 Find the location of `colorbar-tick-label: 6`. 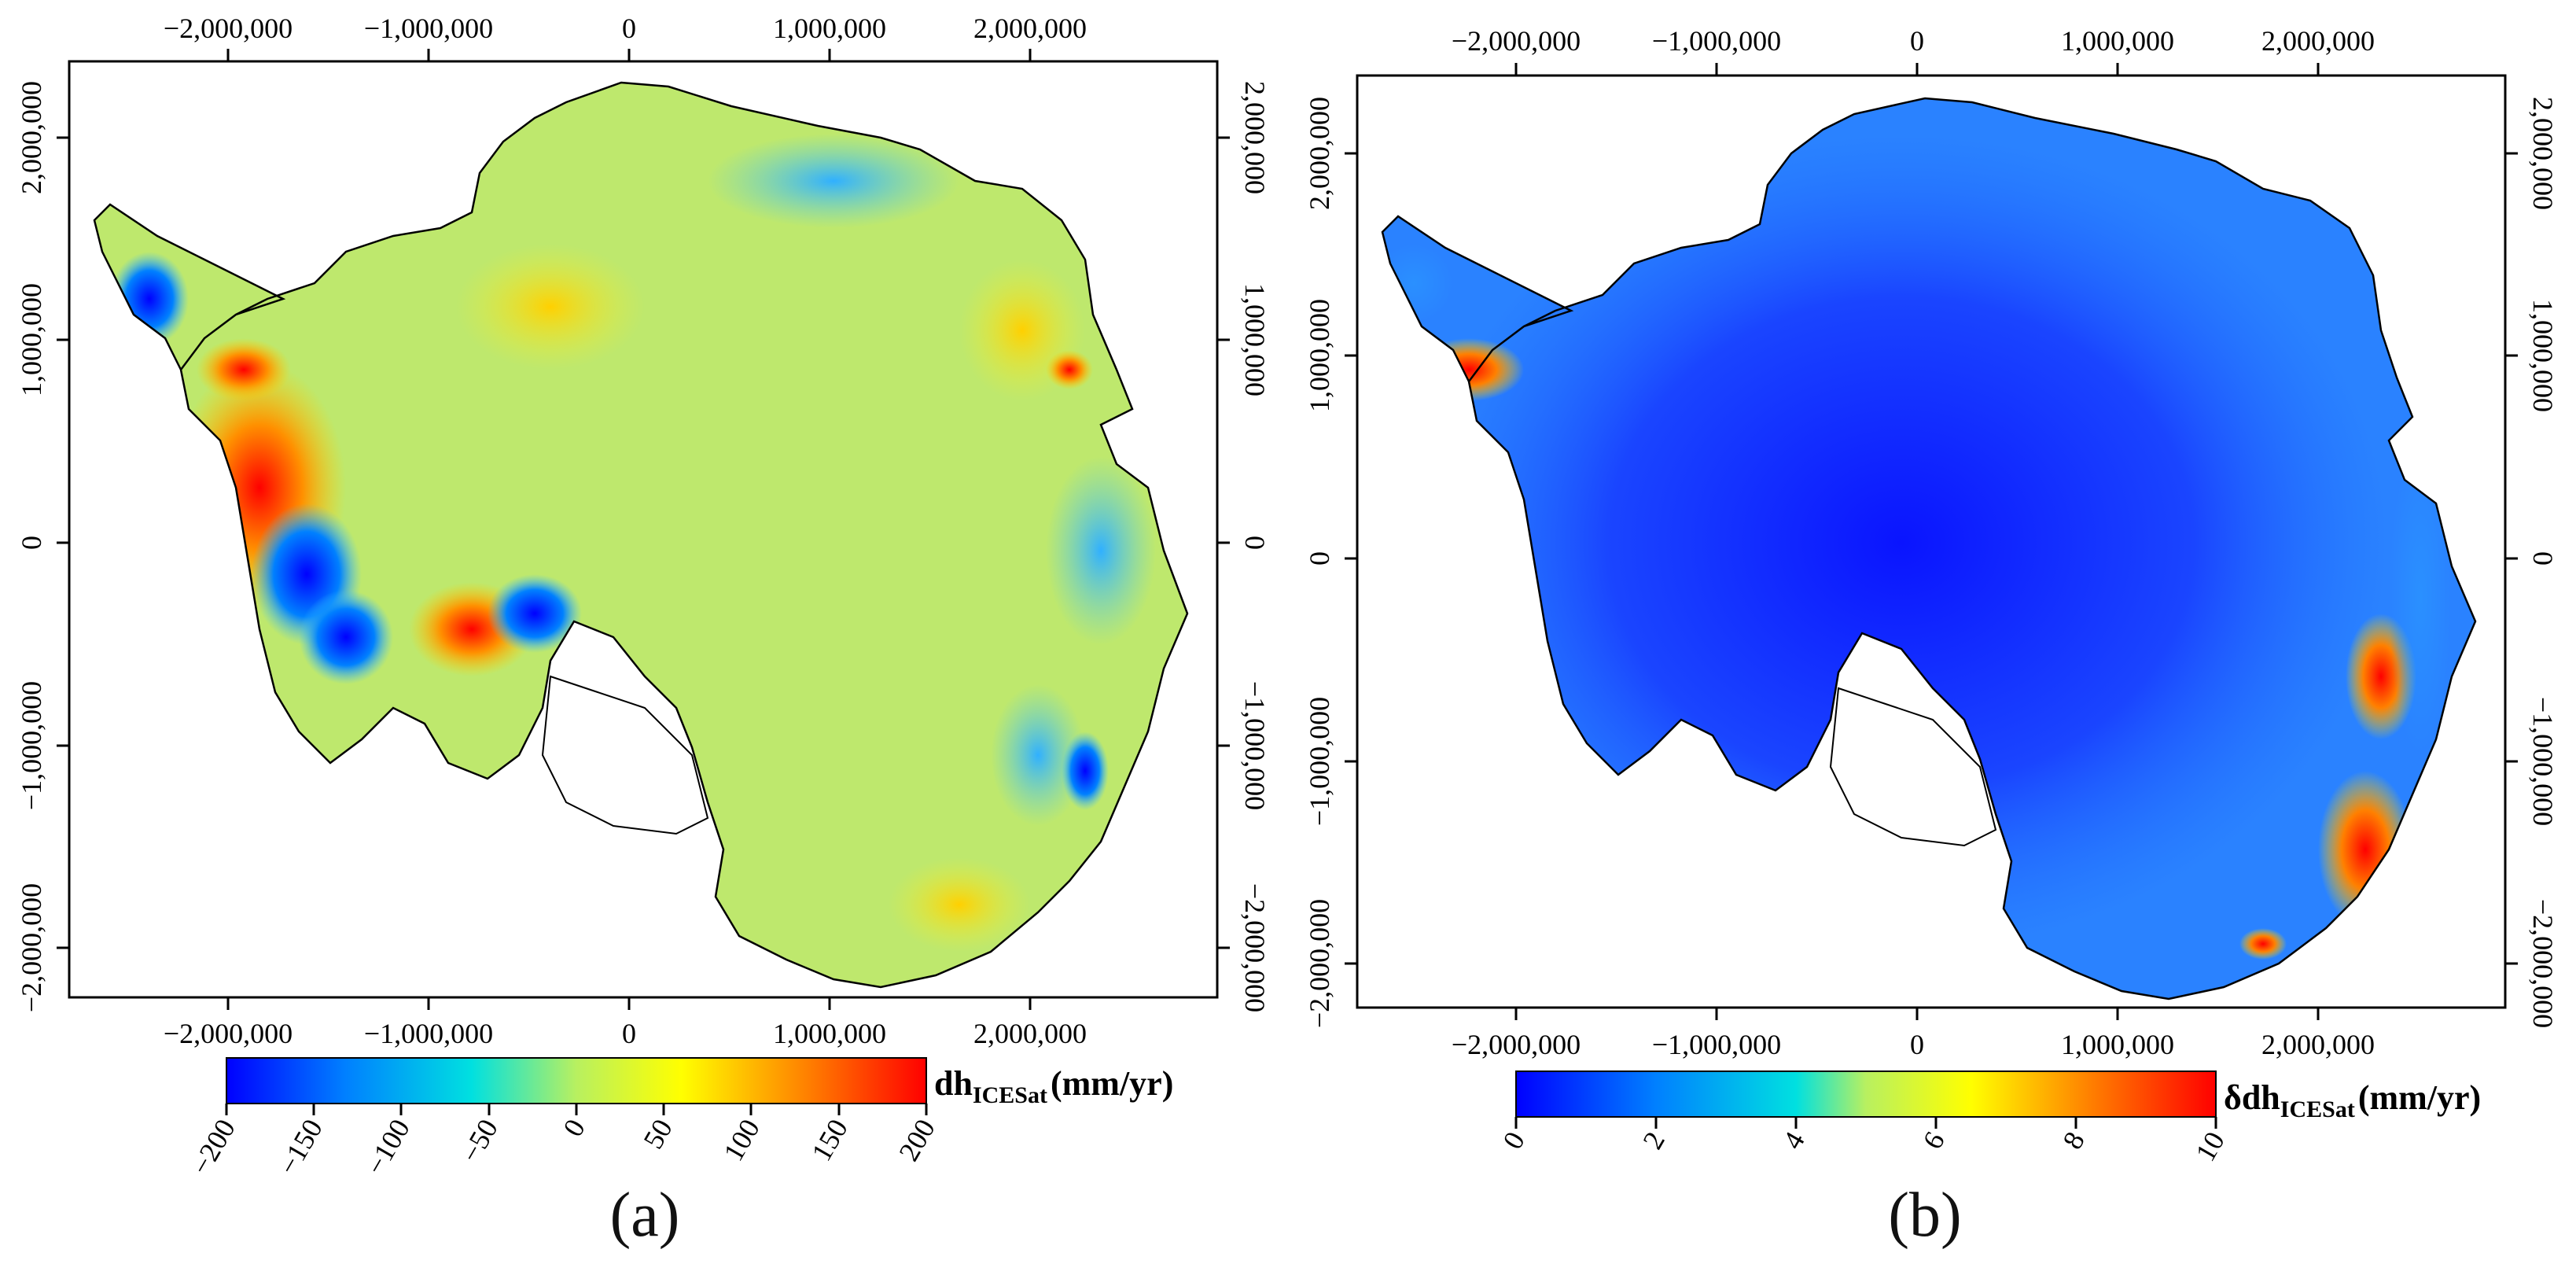

colorbar-tick-label: 6 is located at coordinates (1934, 1141).